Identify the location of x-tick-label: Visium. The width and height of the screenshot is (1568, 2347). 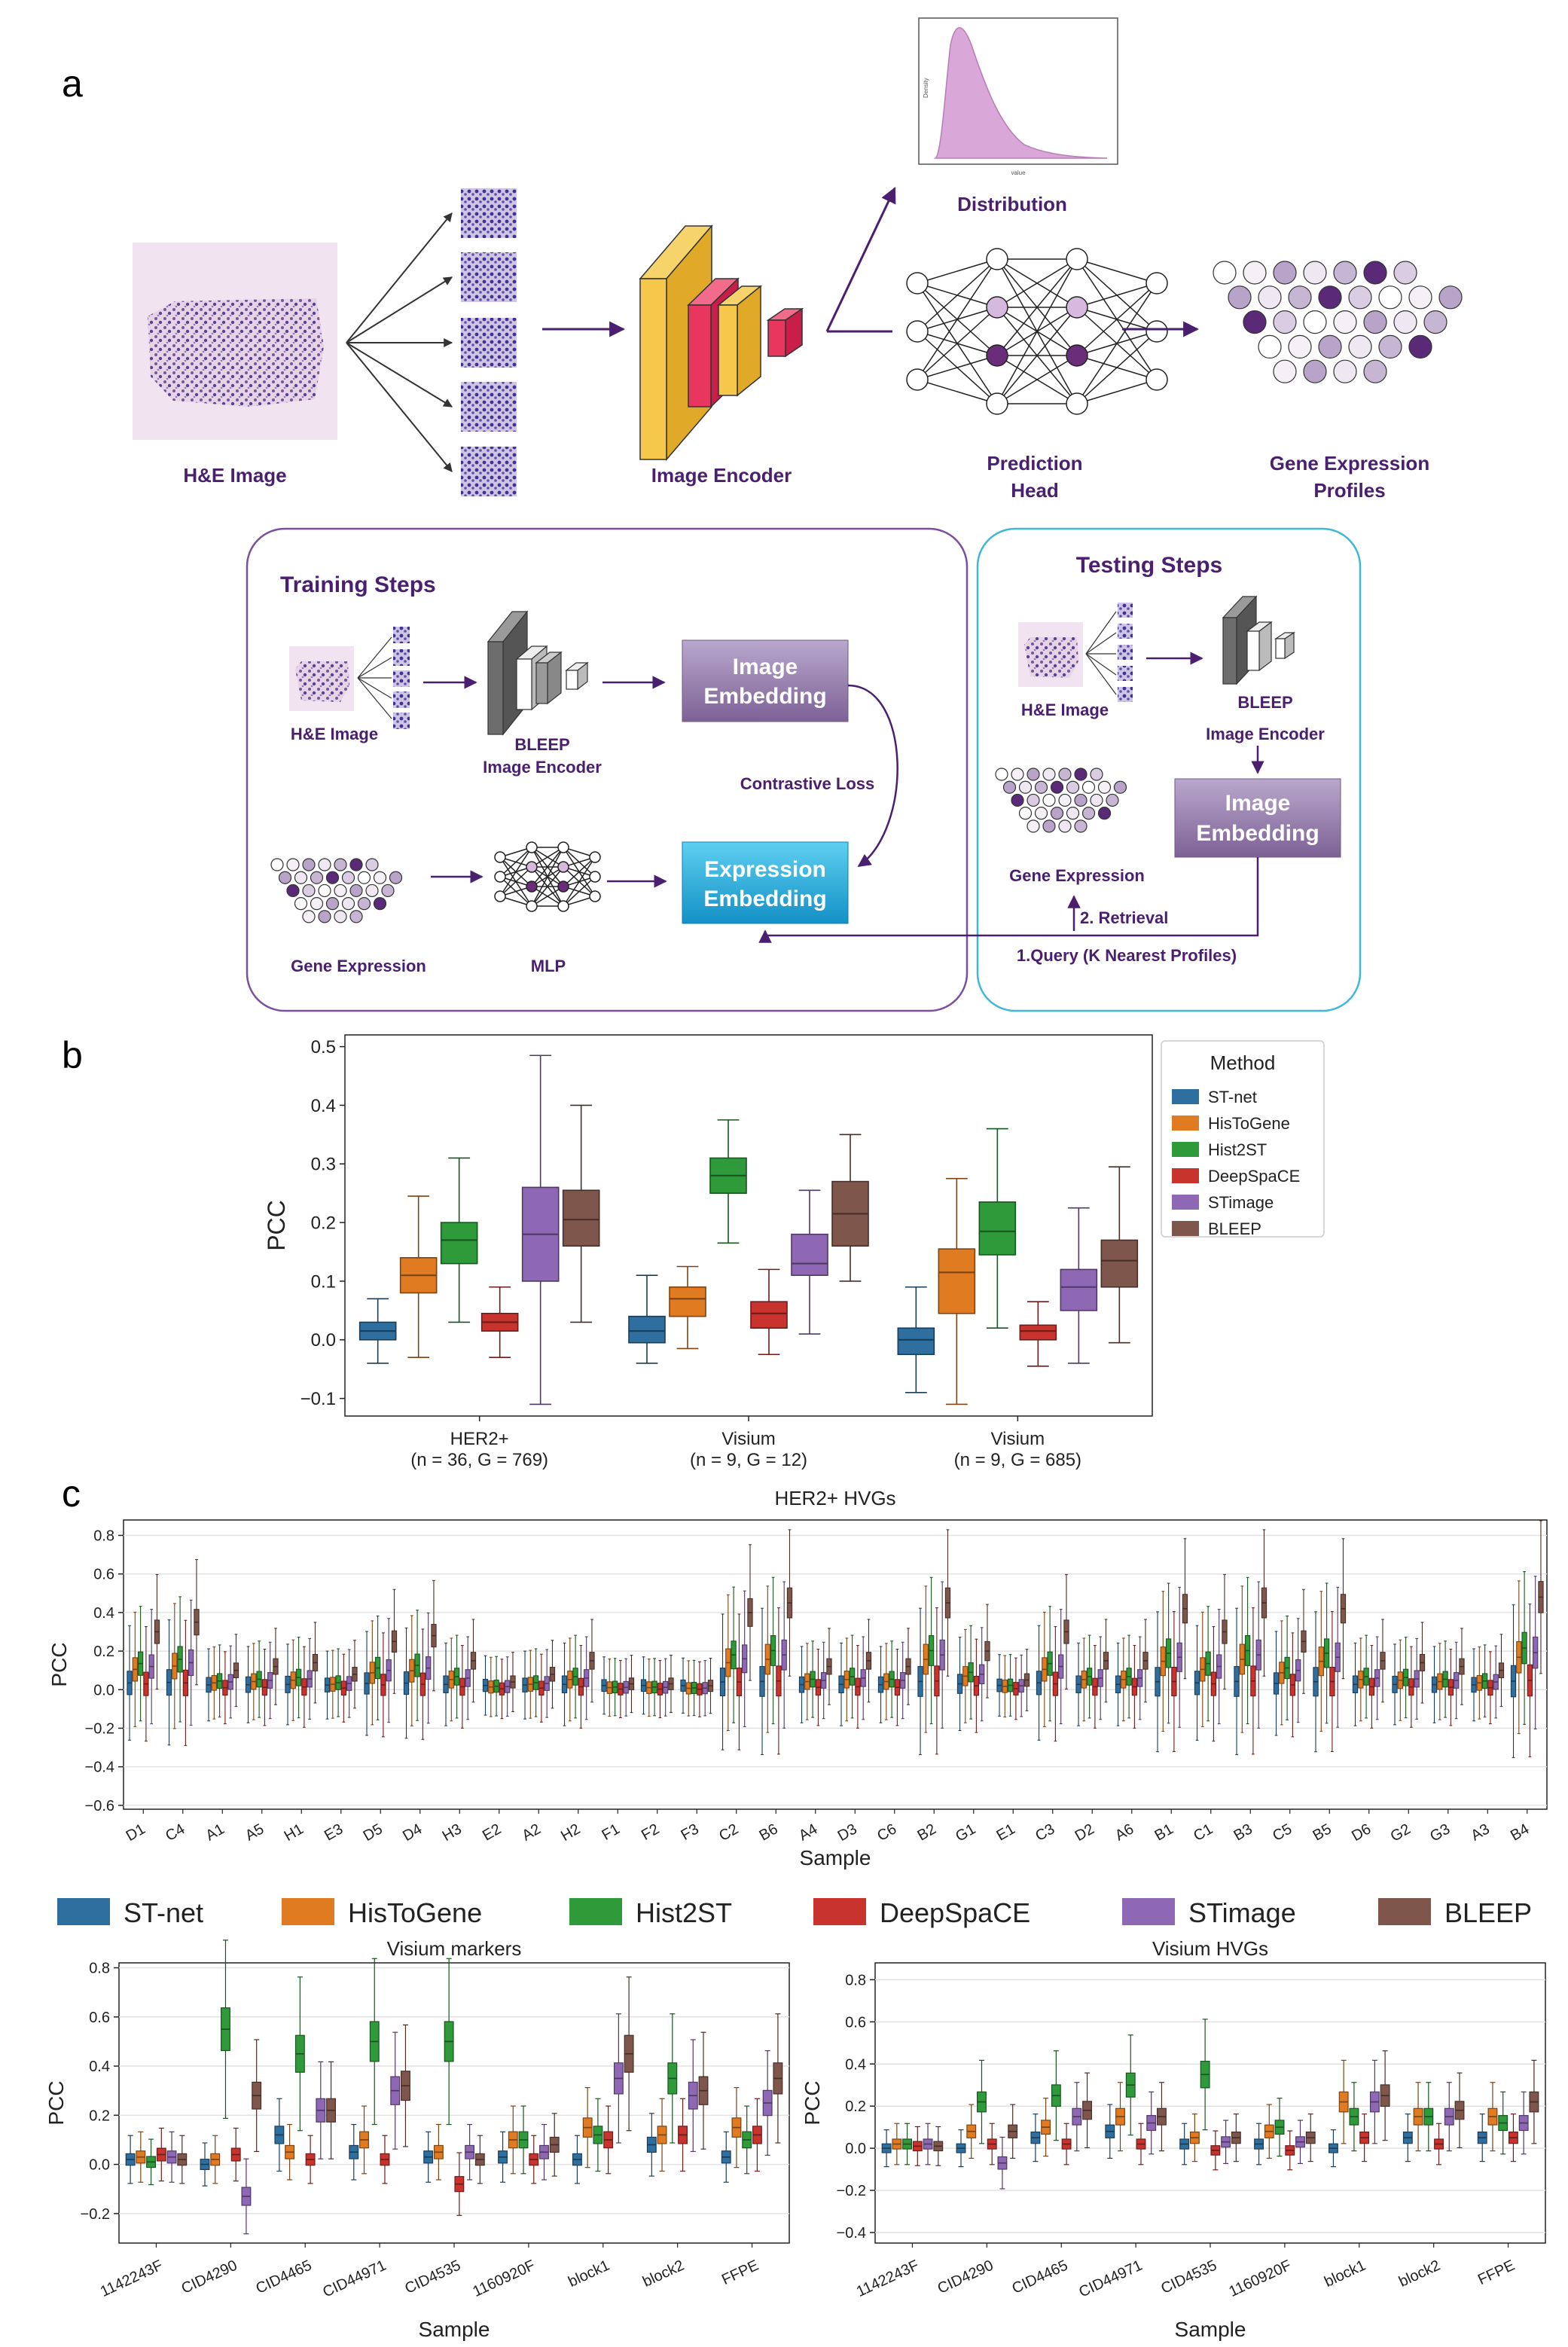
(749, 1439).